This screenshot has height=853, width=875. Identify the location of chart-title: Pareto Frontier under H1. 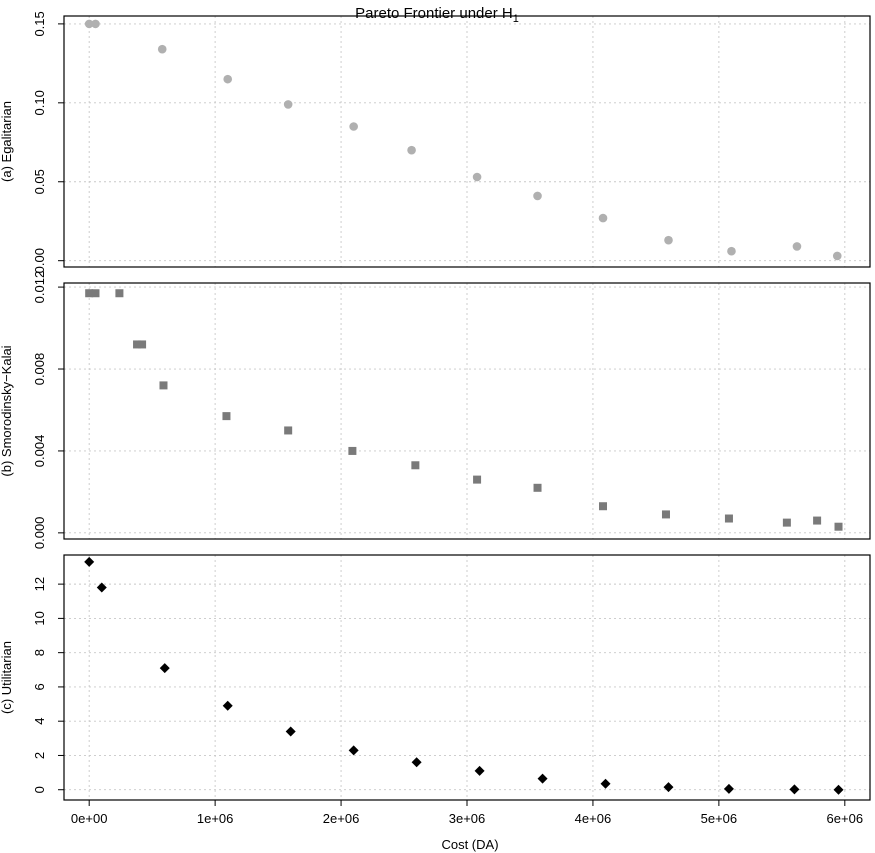
(437, 15).